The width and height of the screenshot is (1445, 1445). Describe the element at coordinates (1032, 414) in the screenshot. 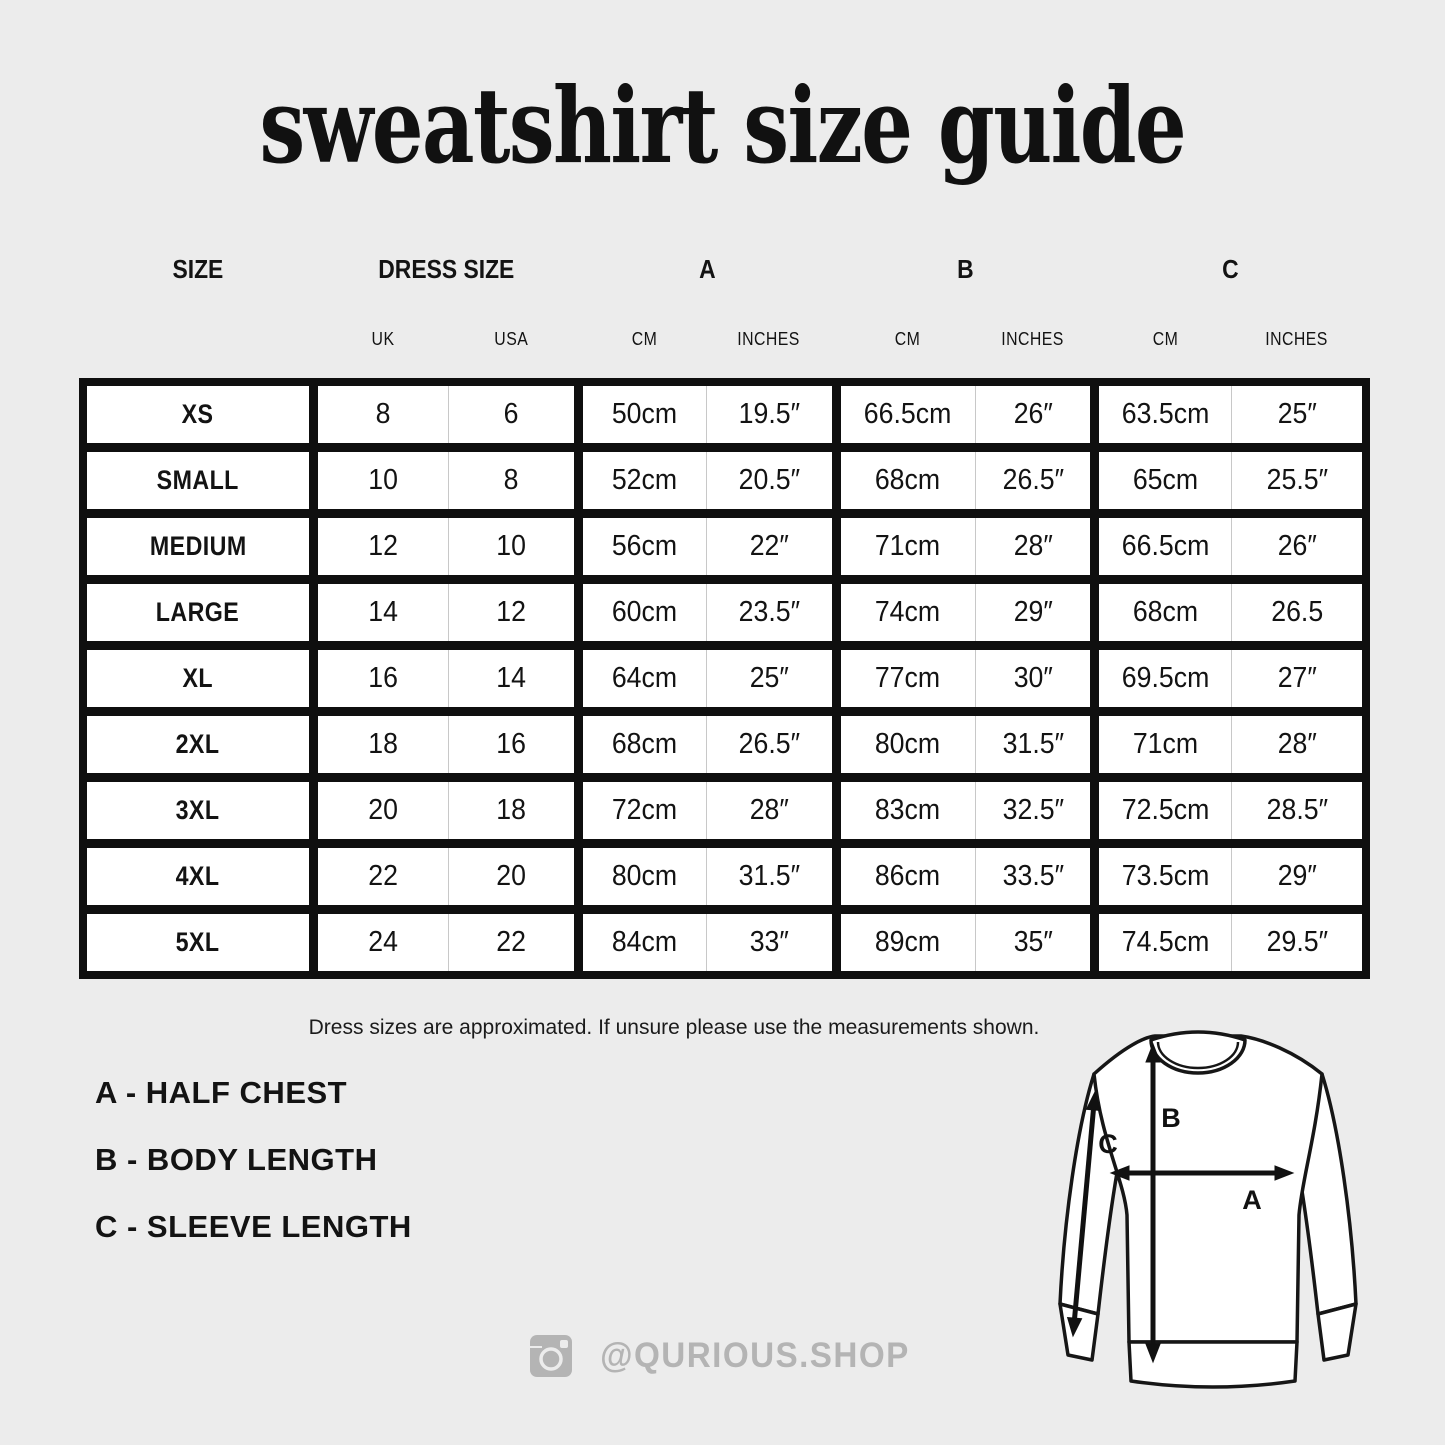

I see `cell-b-inches: 26″` at that location.